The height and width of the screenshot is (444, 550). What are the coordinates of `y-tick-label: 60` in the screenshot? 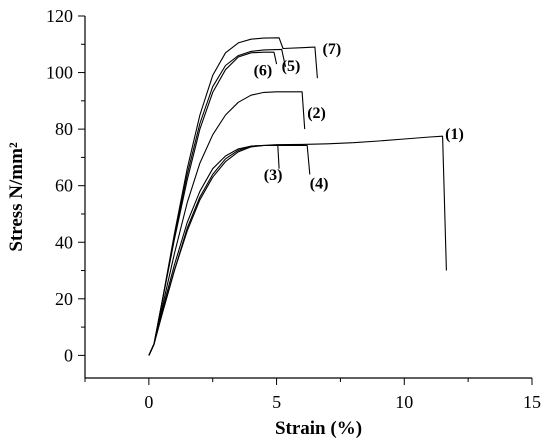 It's located at (64, 186).